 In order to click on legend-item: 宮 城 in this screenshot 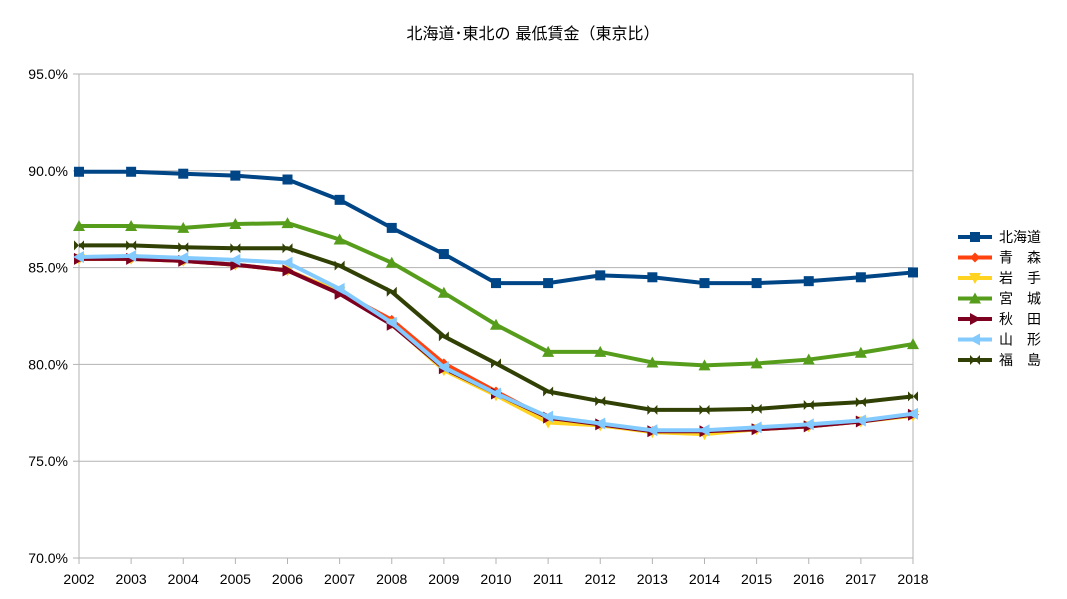, I will do `click(999, 300)`.